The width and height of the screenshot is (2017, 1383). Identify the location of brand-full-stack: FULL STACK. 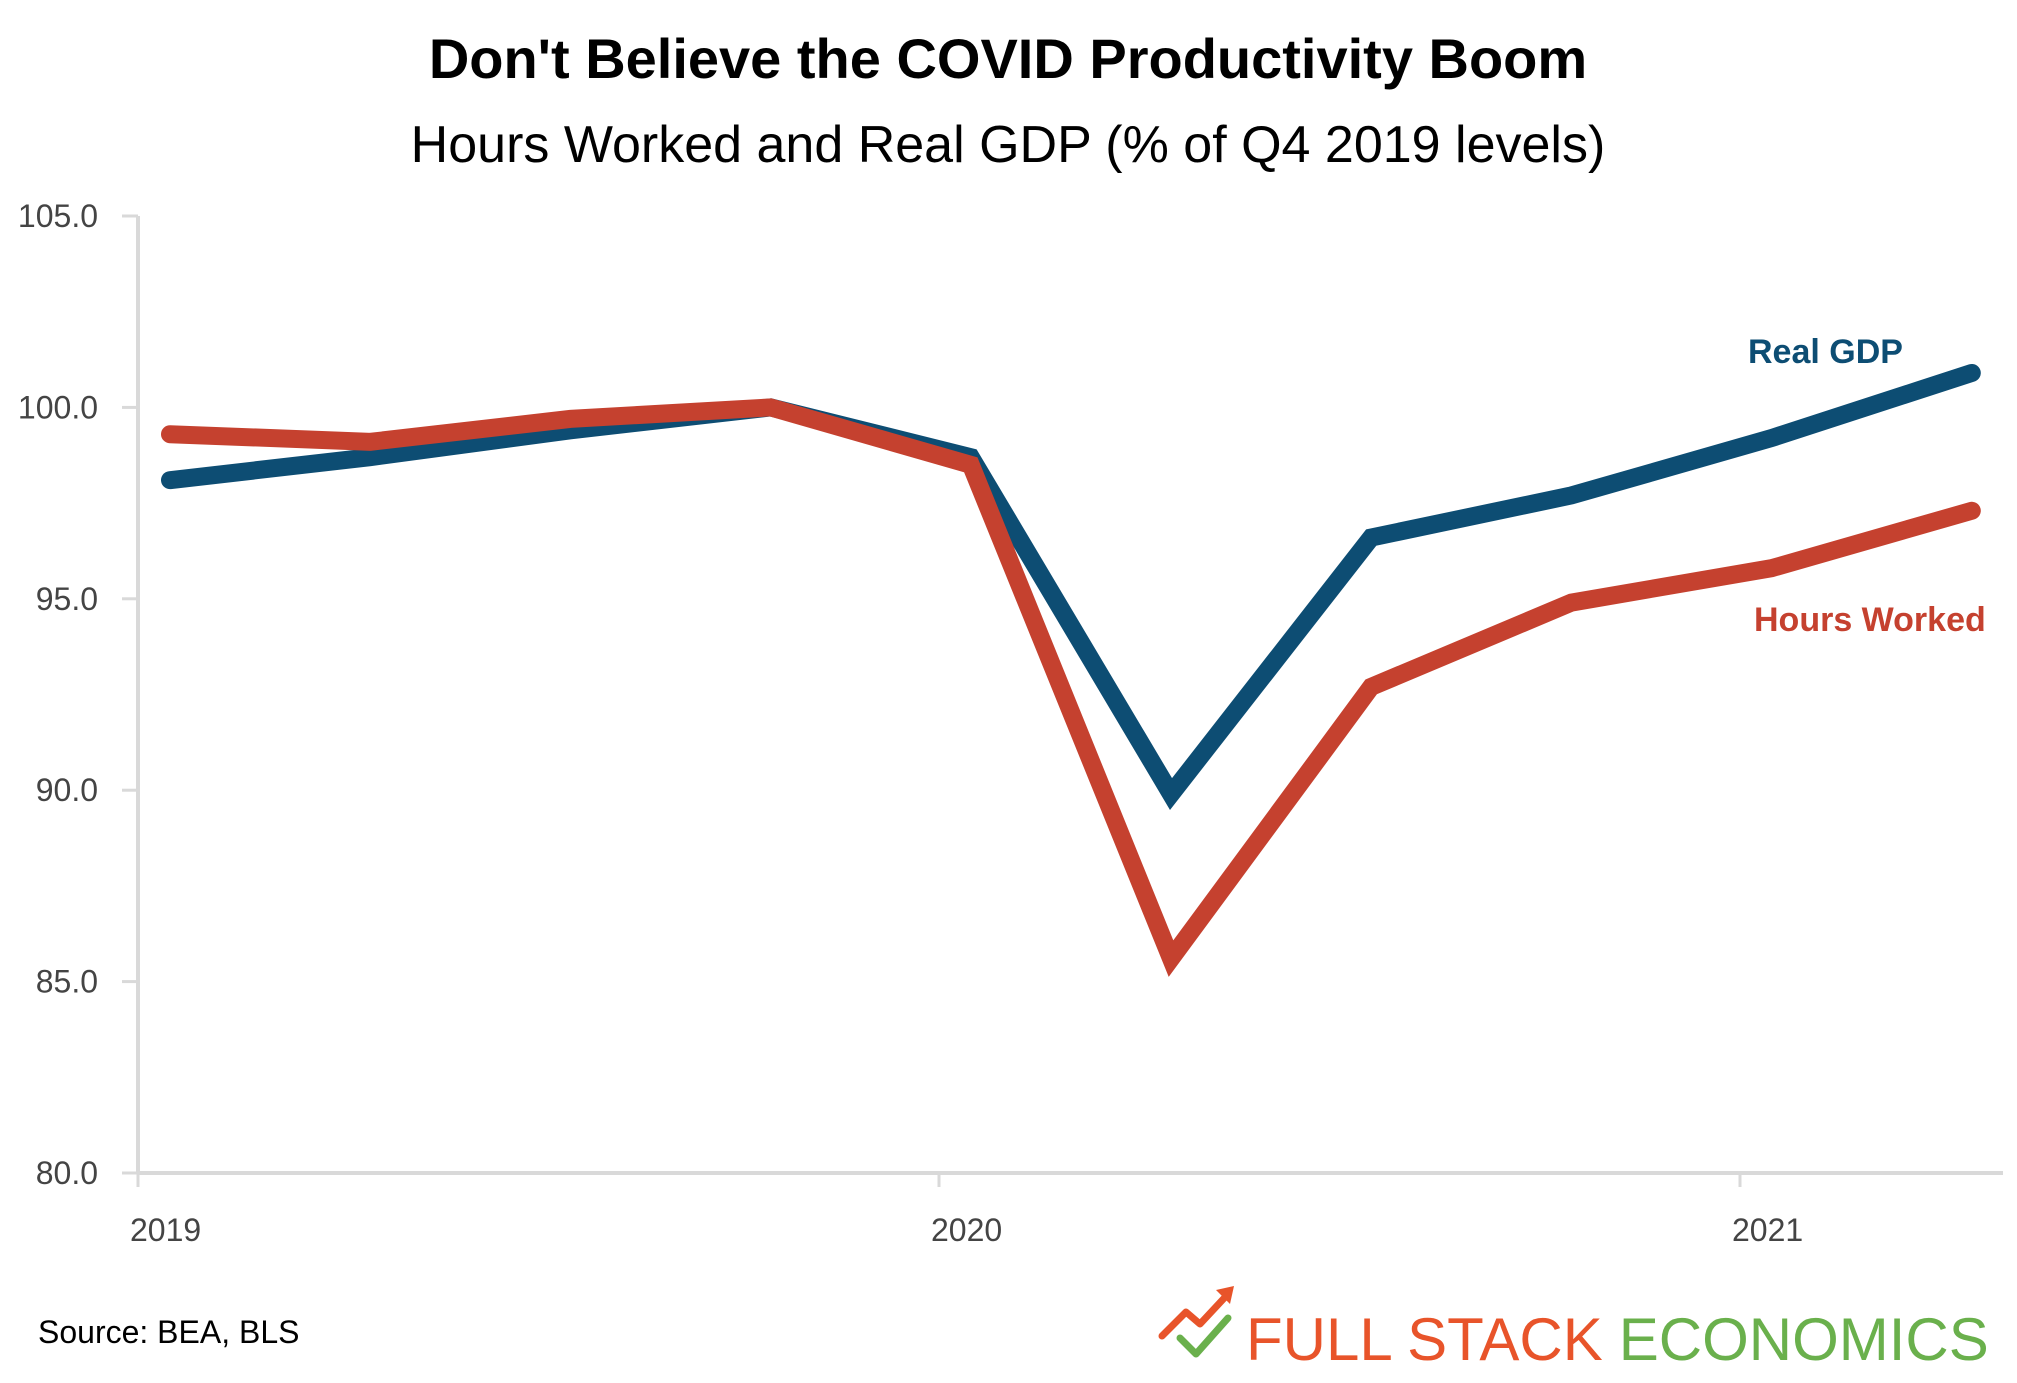
(1424, 1339).